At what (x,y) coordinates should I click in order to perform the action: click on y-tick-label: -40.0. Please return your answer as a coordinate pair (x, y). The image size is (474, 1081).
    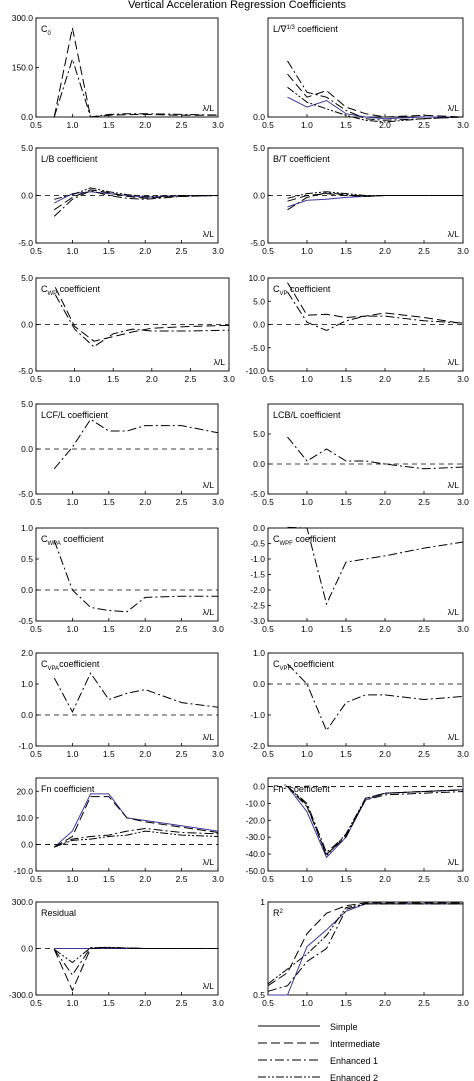
    Looking at the image, I should click on (256, 854).